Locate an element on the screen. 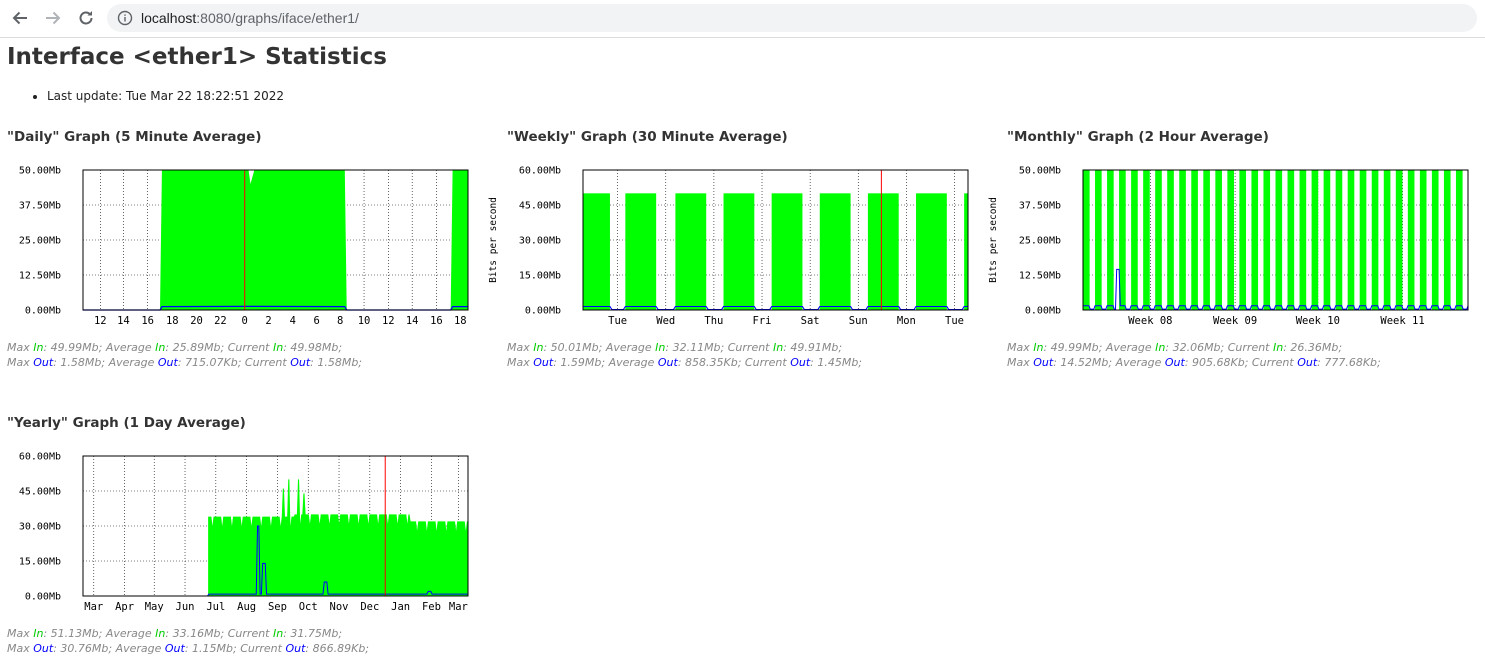 This screenshot has height=660, width=1485. page-title: Interface <ether1> Statistics is located at coordinates (197, 57).